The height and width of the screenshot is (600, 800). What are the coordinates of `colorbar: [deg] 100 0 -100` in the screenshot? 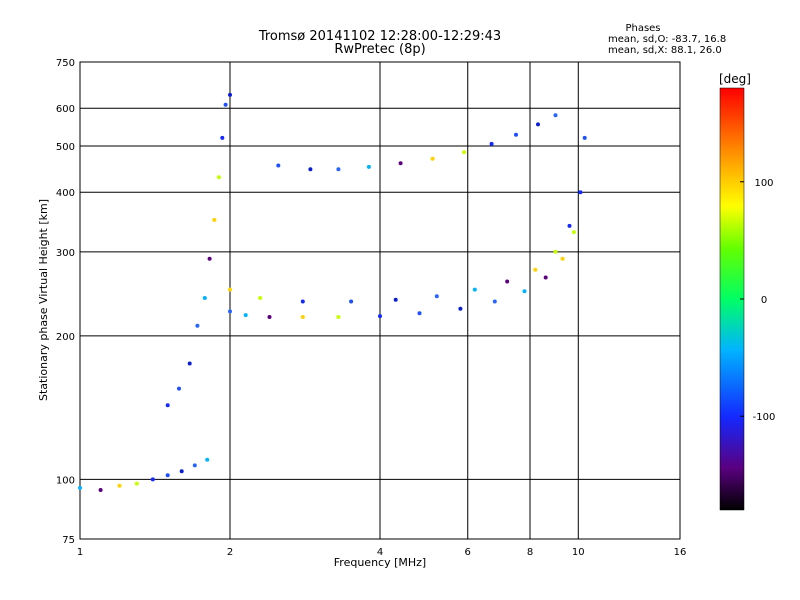 It's located at (747, 291).